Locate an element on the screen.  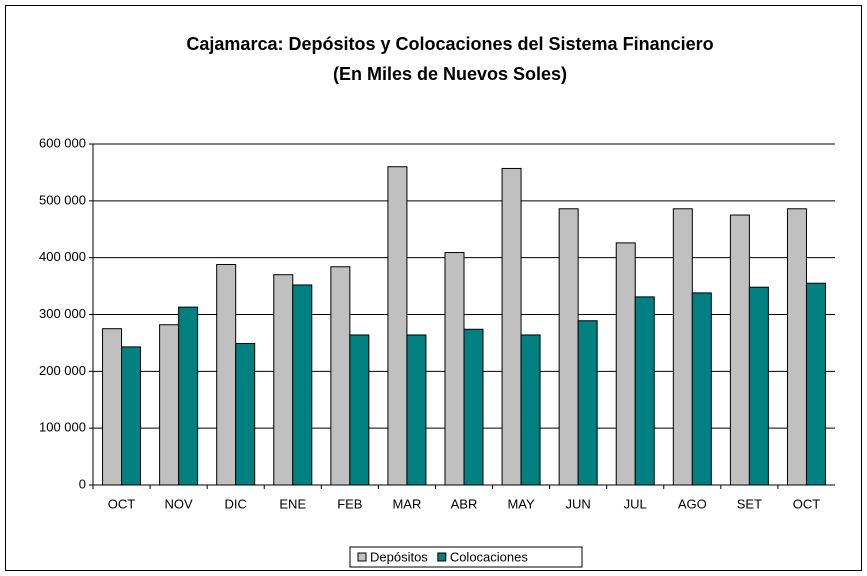
x-tick-label: DIC is located at coordinates (235, 503).